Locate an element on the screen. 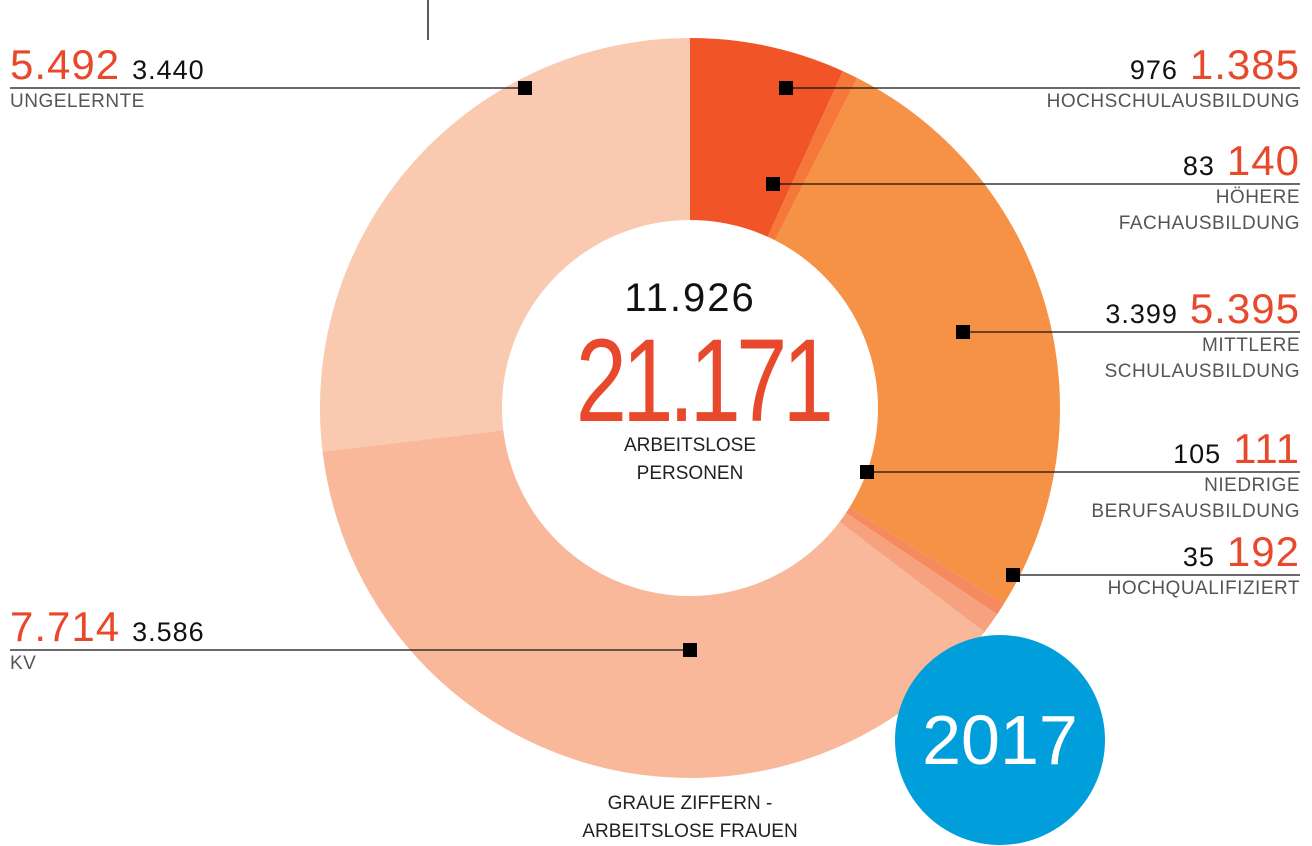  women-total: 11.926 is located at coordinates (690, 298).